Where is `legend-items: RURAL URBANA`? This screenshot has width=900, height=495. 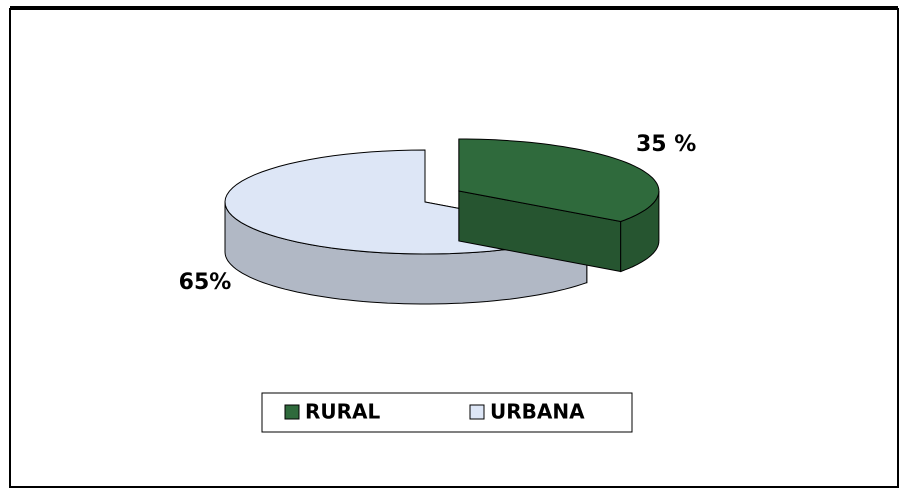
legend-items: RURAL URBANA is located at coordinates (434, 412).